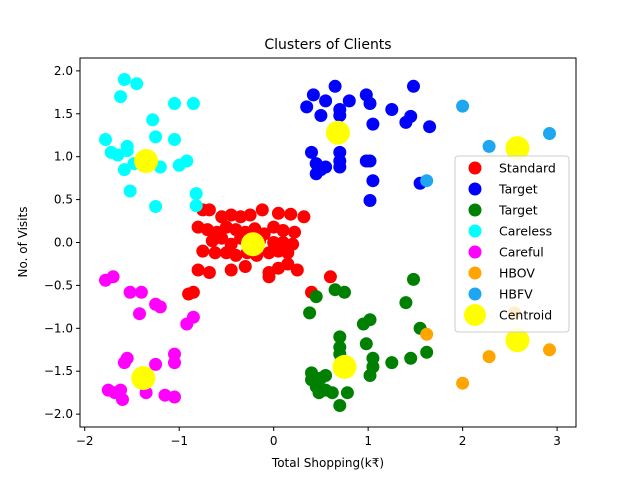  What do you see at coordinates (327, 45) in the screenshot?
I see `chart-title: Clusters of Clients` at bounding box center [327, 45].